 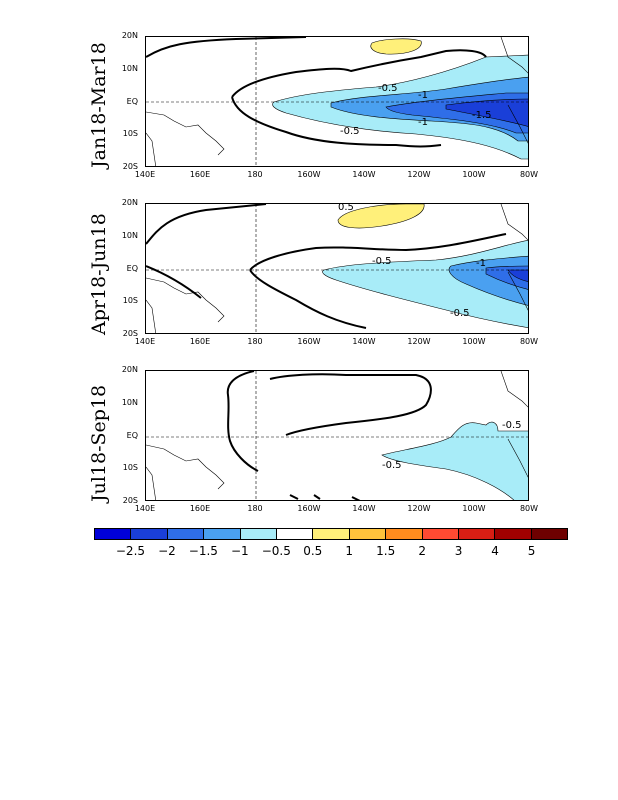 I want to click on colorbar-label: −1.5, so click(x=203, y=551).